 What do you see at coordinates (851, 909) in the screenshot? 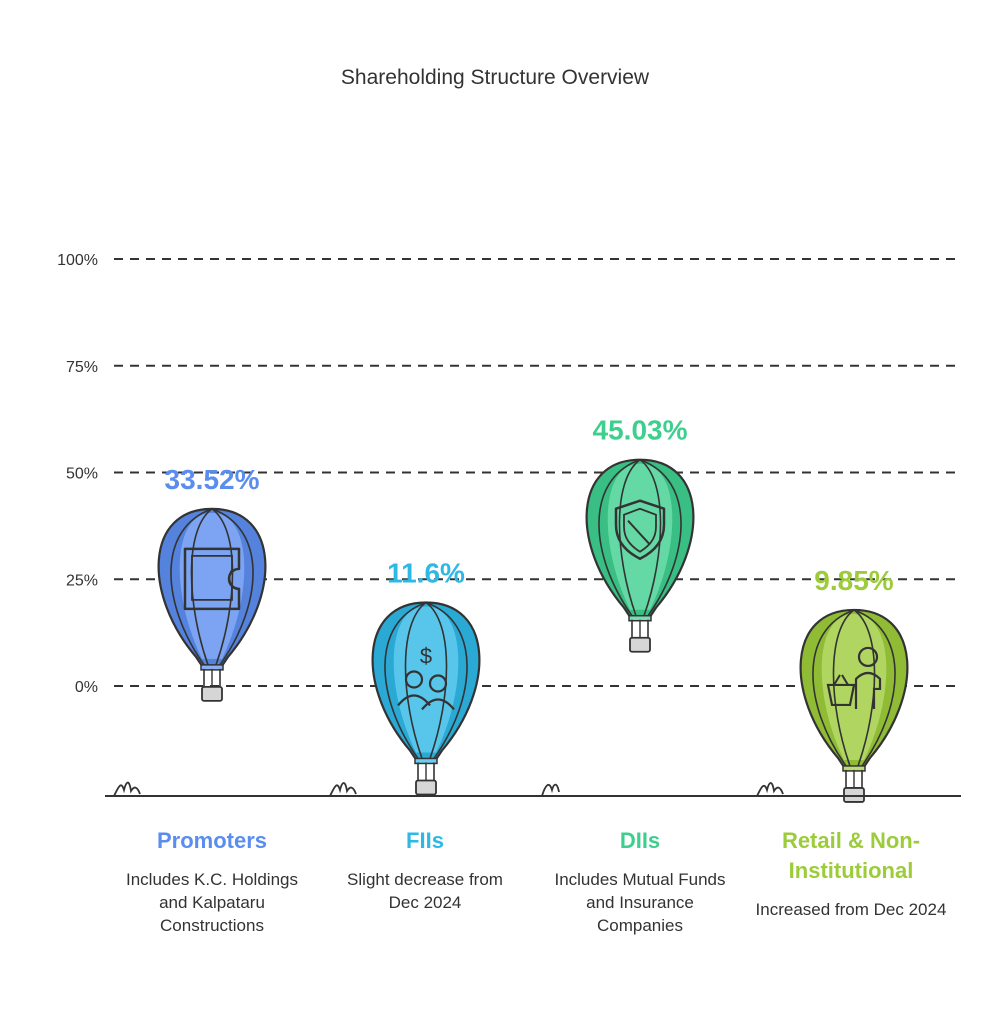
I see `category-description: Increased from Dec 2024` at bounding box center [851, 909].